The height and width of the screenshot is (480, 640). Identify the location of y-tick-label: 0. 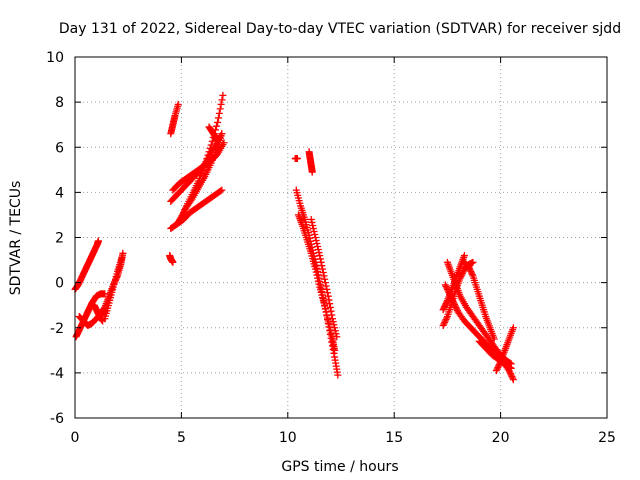
(59, 284).